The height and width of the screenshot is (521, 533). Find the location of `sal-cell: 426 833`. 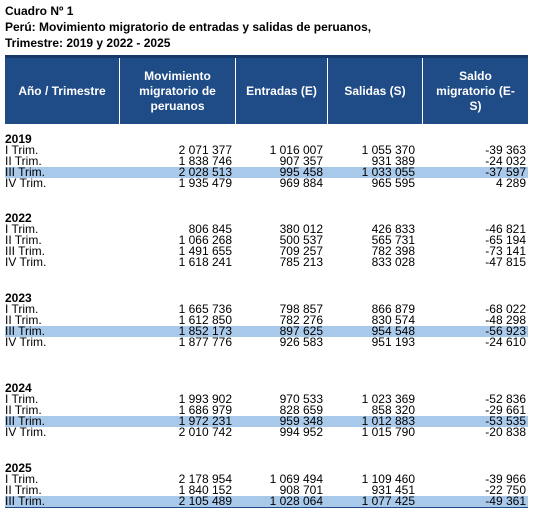

sal-cell: 426 833 is located at coordinates (393, 229).